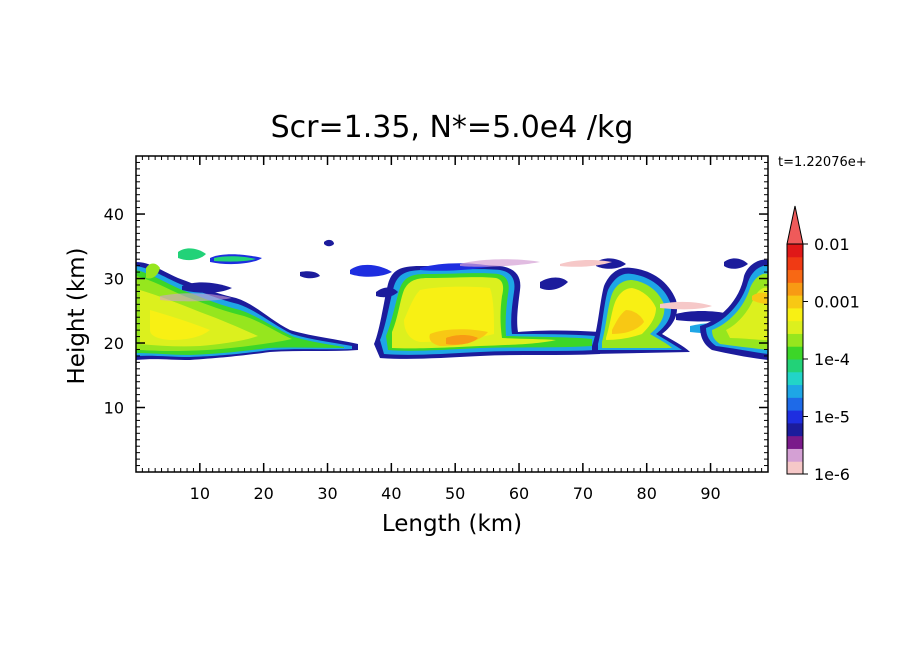 Image resolution: width=904 pixels, height=654 pixels. What do you see at coordinates (114, 408) in the screenshot?
I see `y-tick-label: 10` at bounding box center [114, 408].